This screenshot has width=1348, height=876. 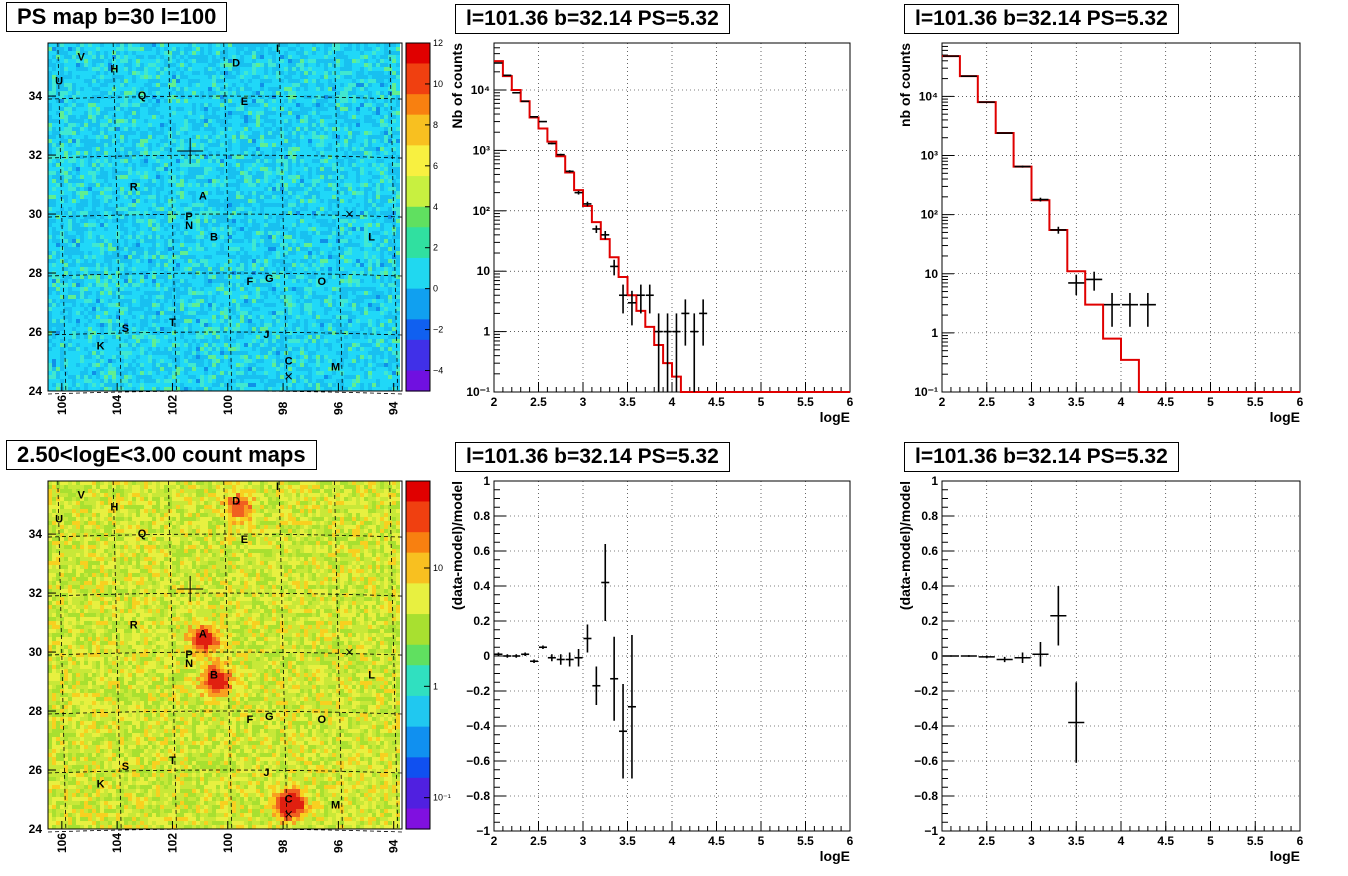 I want to click on plot_br-plot-area, so click(x=1121, y=656).